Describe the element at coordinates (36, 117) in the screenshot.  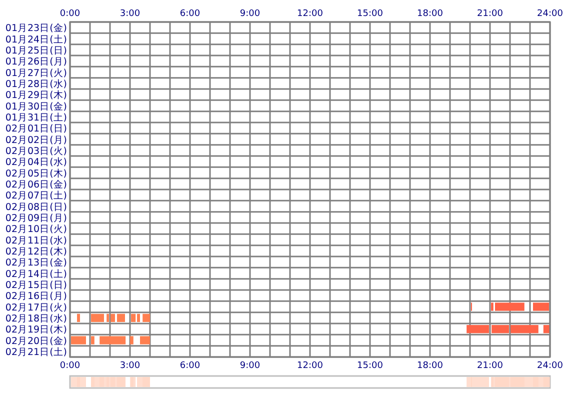
I see `y-tick-label: 01月31日(土)` at that location.